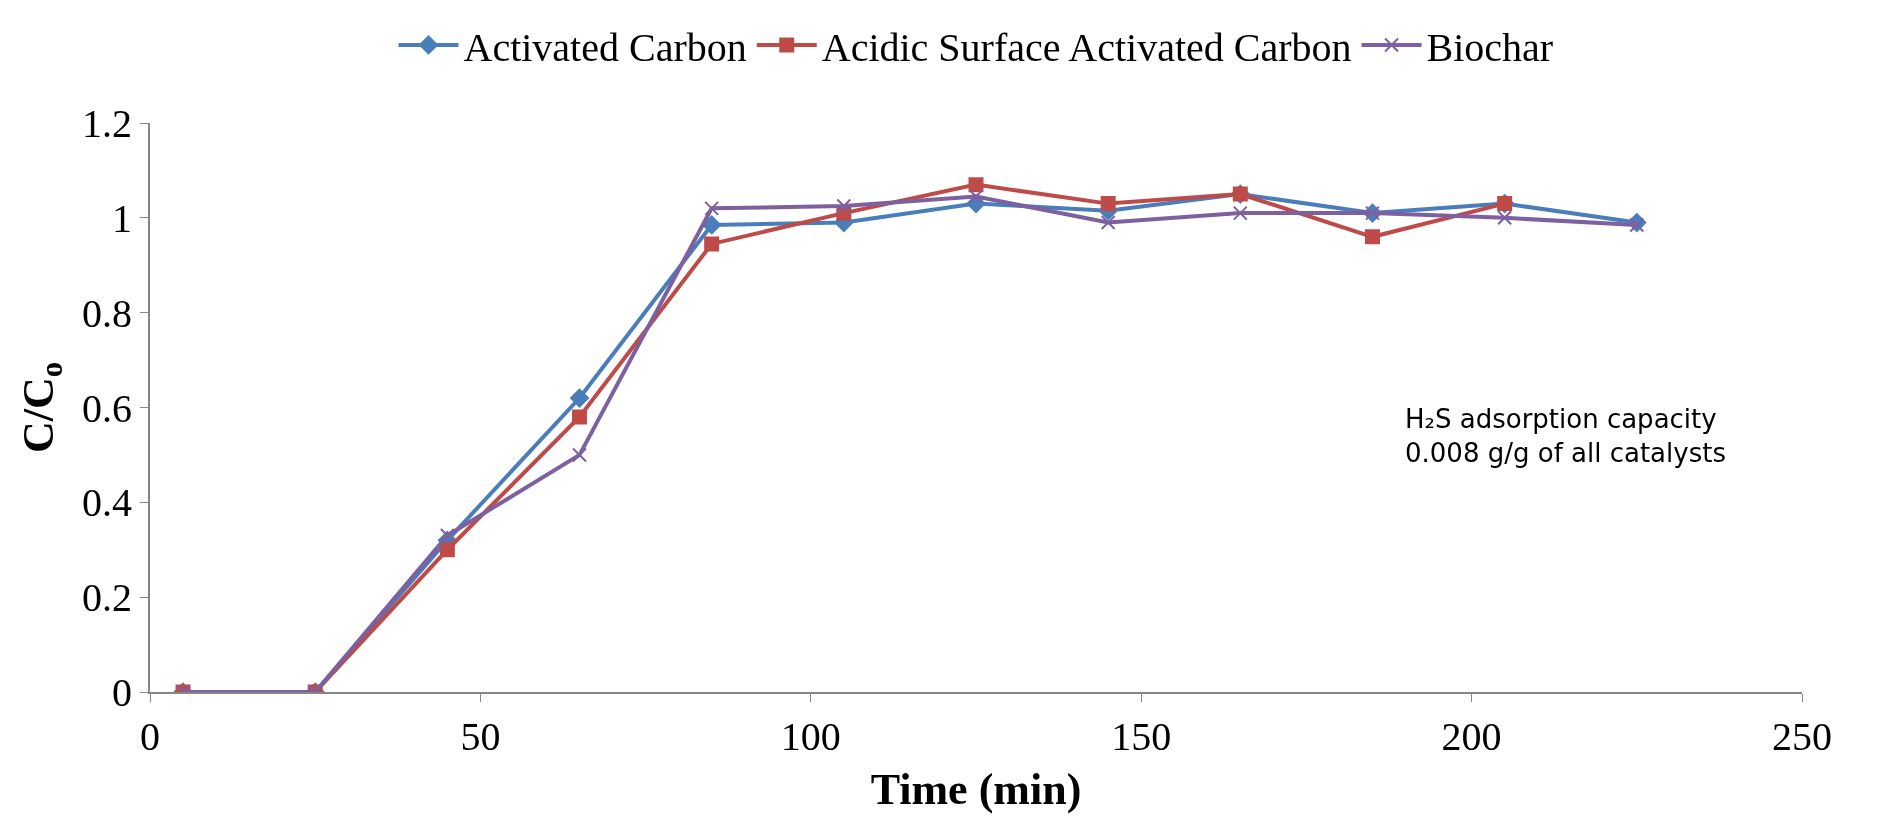 This screenshot has width=1892, height=817. What do you see at coordinates (1141, 736) in the screenshot?
I see `x-tick-label: 150` at bounding box center [1141, 736].